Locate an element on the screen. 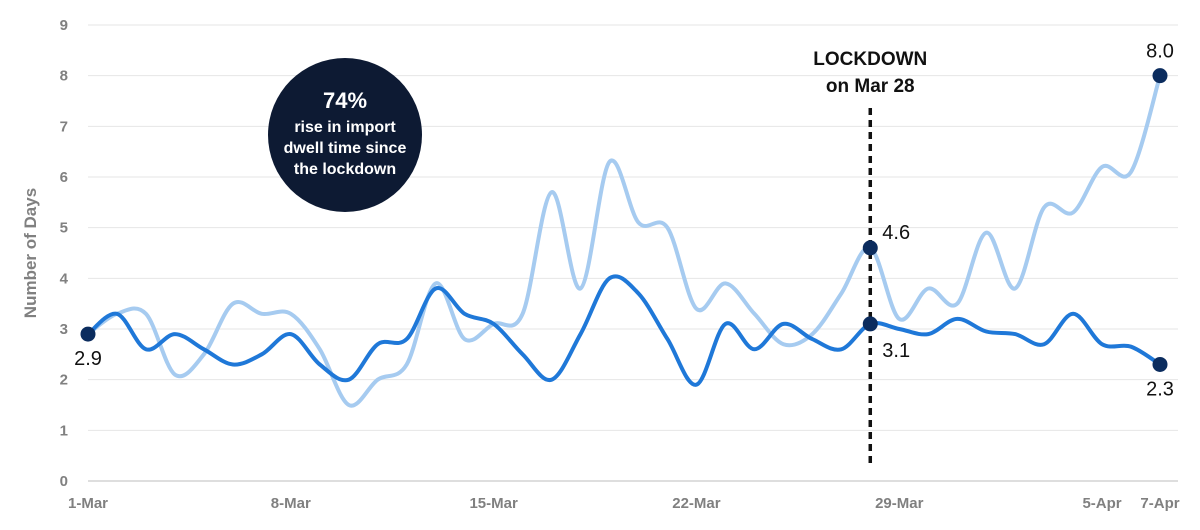 Image resolution: width=1200 pixels, height=530 pixels. y-tick-label: 5 is located at coordinates (64, 228).